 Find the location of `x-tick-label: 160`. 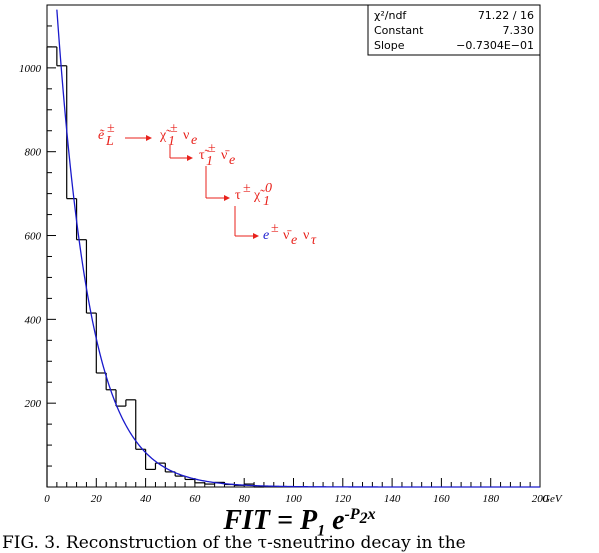

x-tick-label: 160 is located at coordinates (441, 499).